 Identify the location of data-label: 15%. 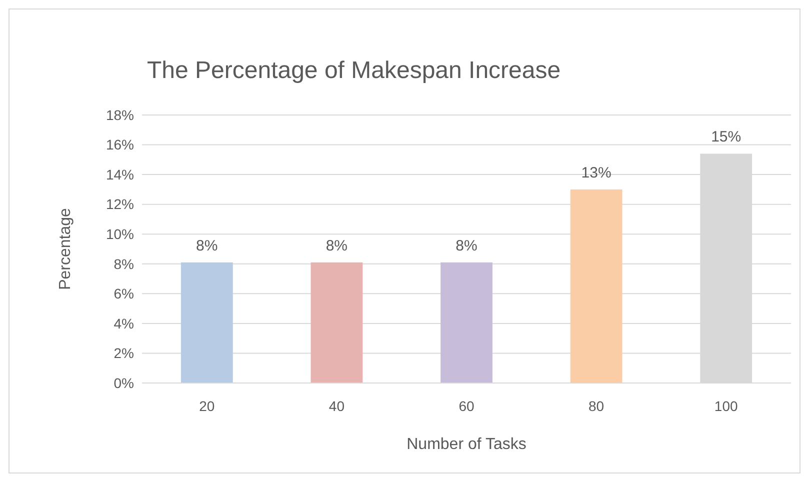
(726, 137).